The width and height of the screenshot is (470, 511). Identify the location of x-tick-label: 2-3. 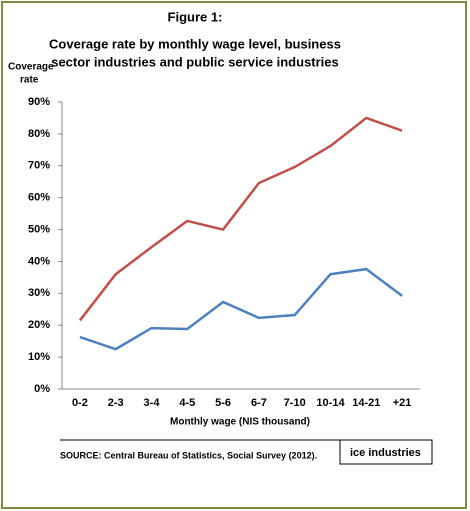
(116, 403).